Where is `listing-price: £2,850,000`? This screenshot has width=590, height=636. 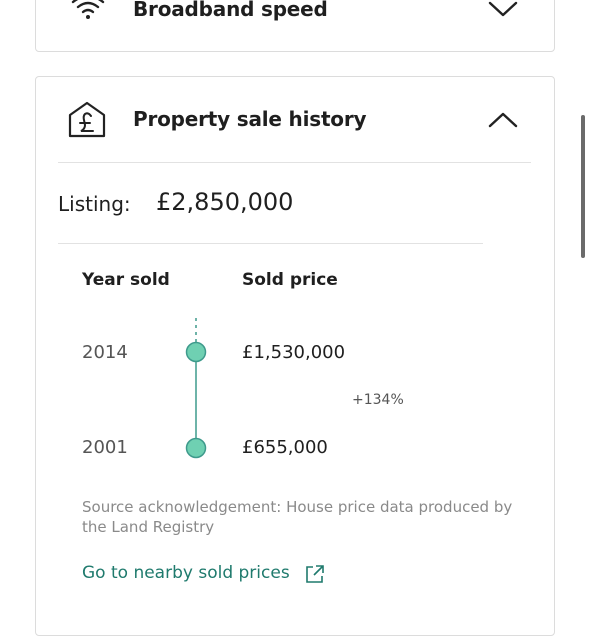
listing-price: £2,850,000 is located at coordinates (225, 202).